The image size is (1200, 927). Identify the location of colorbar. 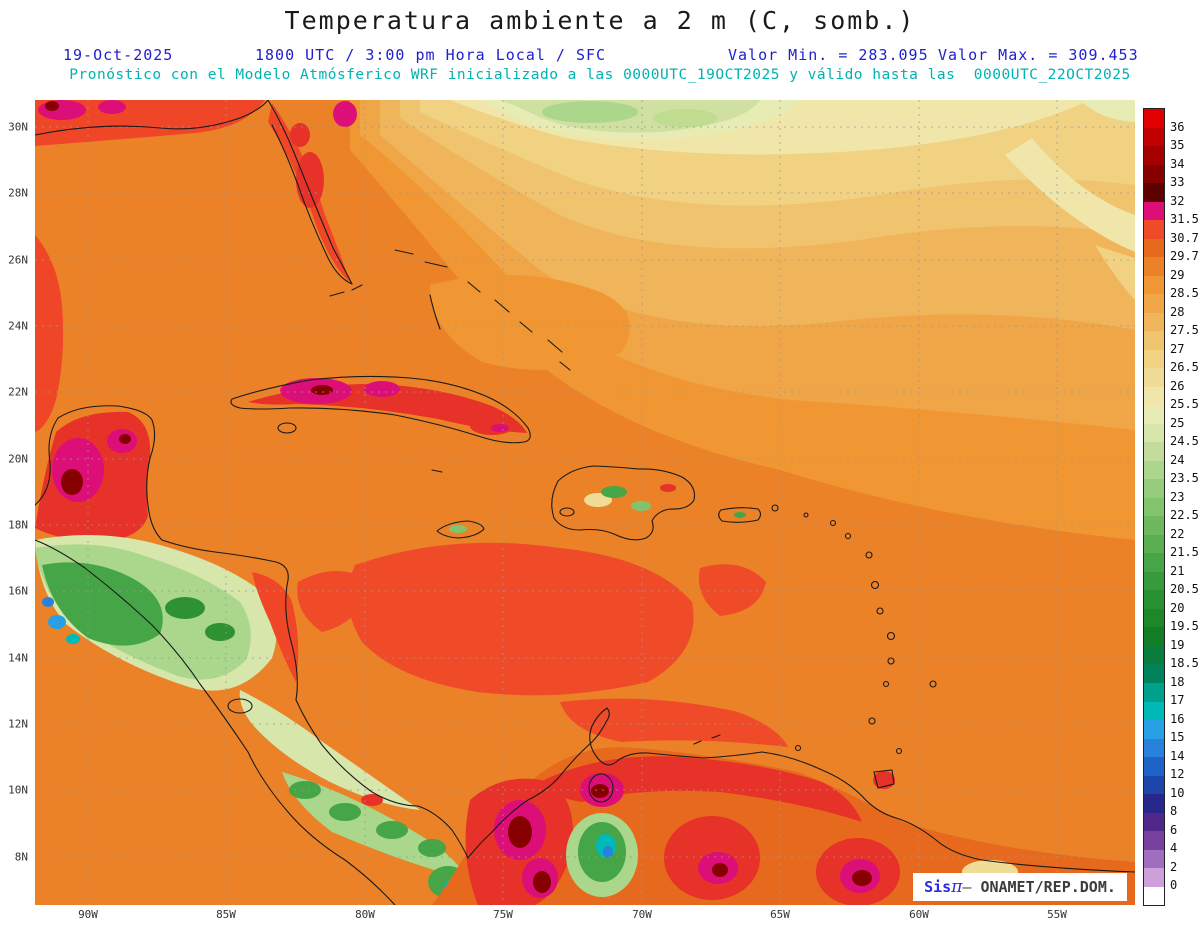
(1154, 507).